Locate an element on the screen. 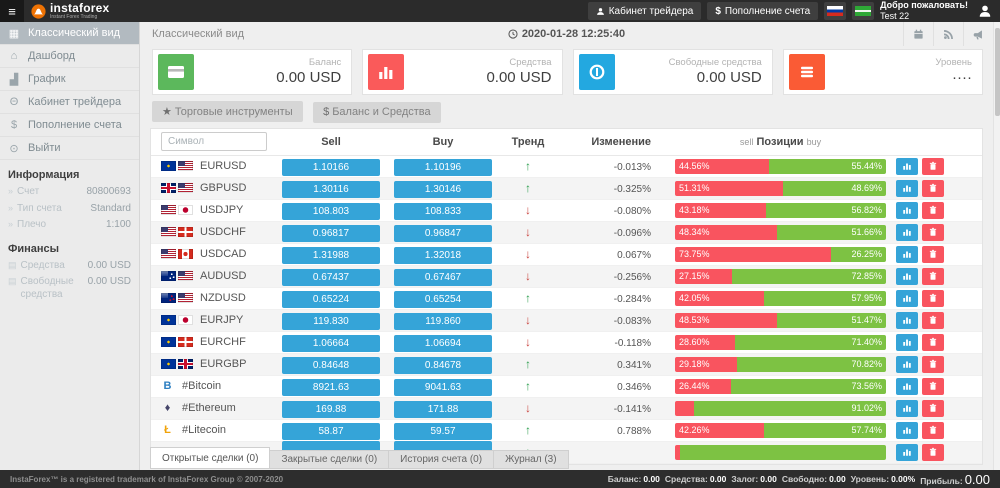 The width and height of the screenshot is (1000, 488). symbol-cell: EURGBP is located at coordinates (213, 364).